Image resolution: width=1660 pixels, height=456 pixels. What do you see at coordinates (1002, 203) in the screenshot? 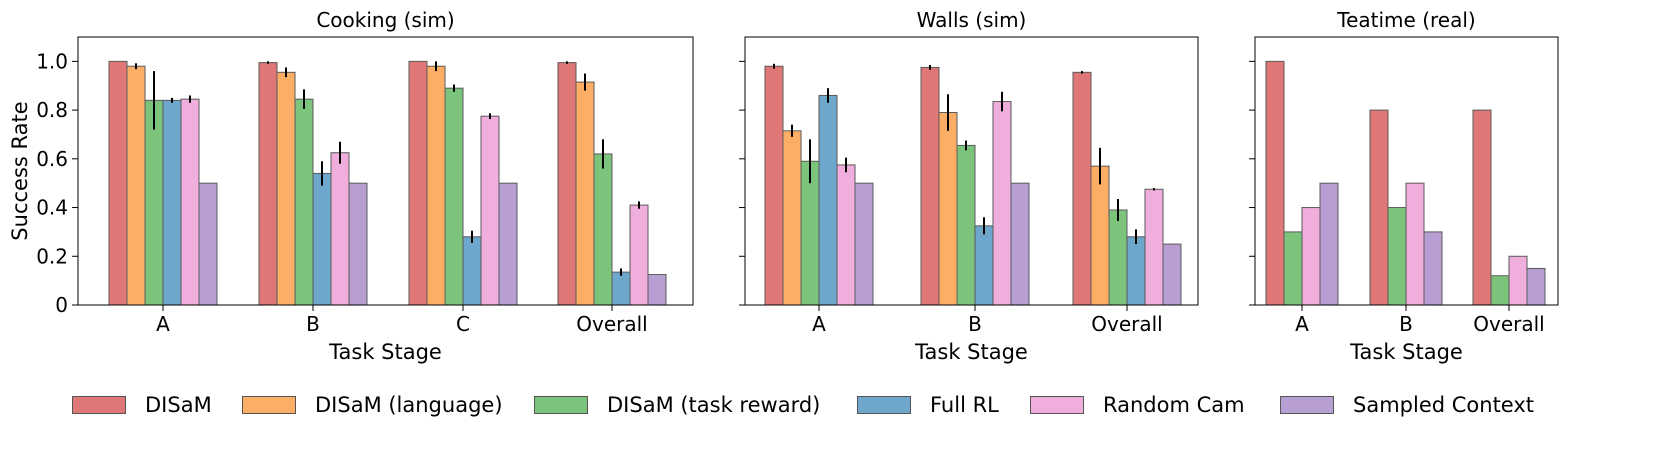
I see `bar-walls-sim-b-random-cam` at bounding box center [1002, 203].